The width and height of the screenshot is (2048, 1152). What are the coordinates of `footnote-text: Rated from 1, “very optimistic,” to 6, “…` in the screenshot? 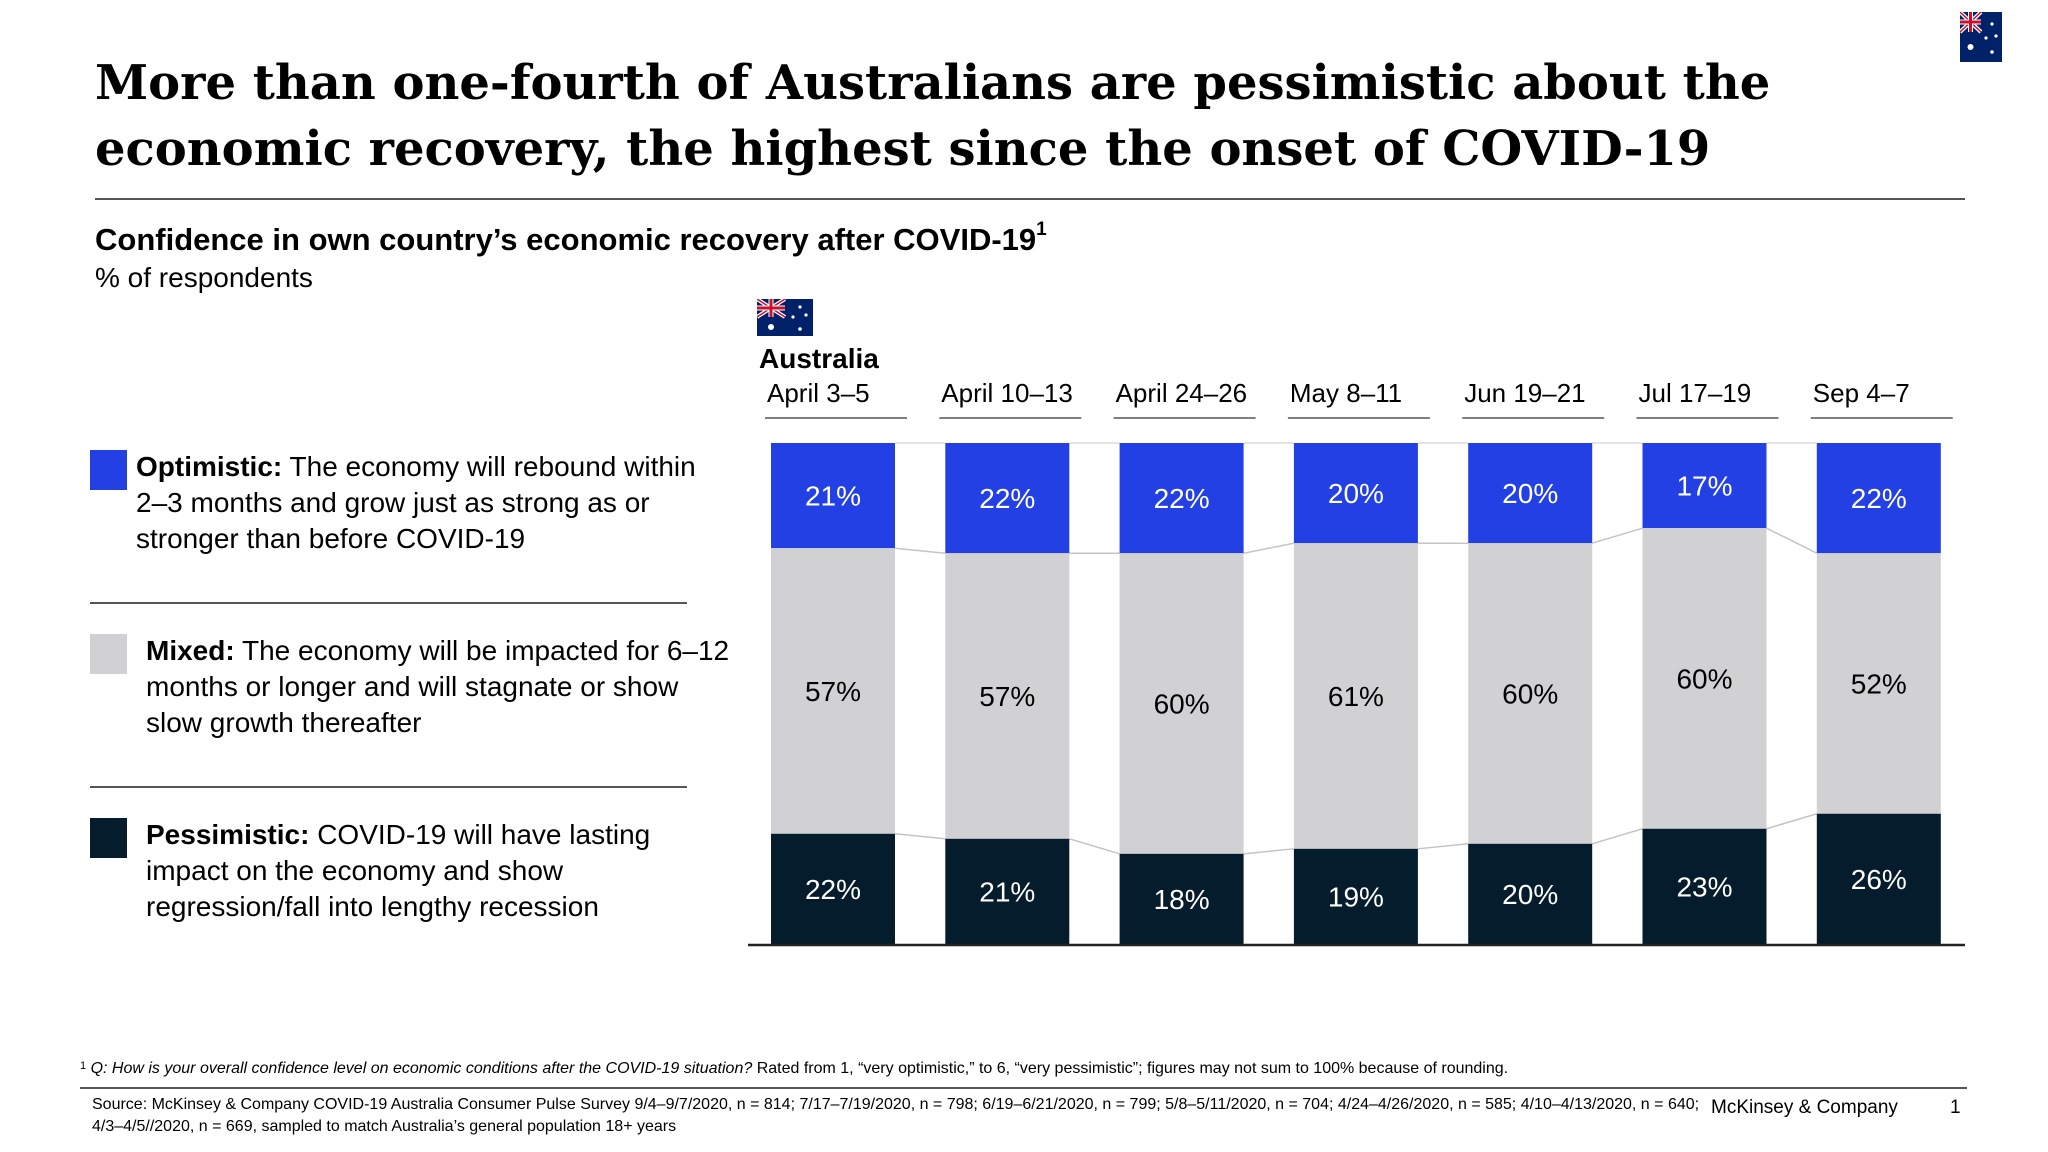 It's located at (1130, 1068).